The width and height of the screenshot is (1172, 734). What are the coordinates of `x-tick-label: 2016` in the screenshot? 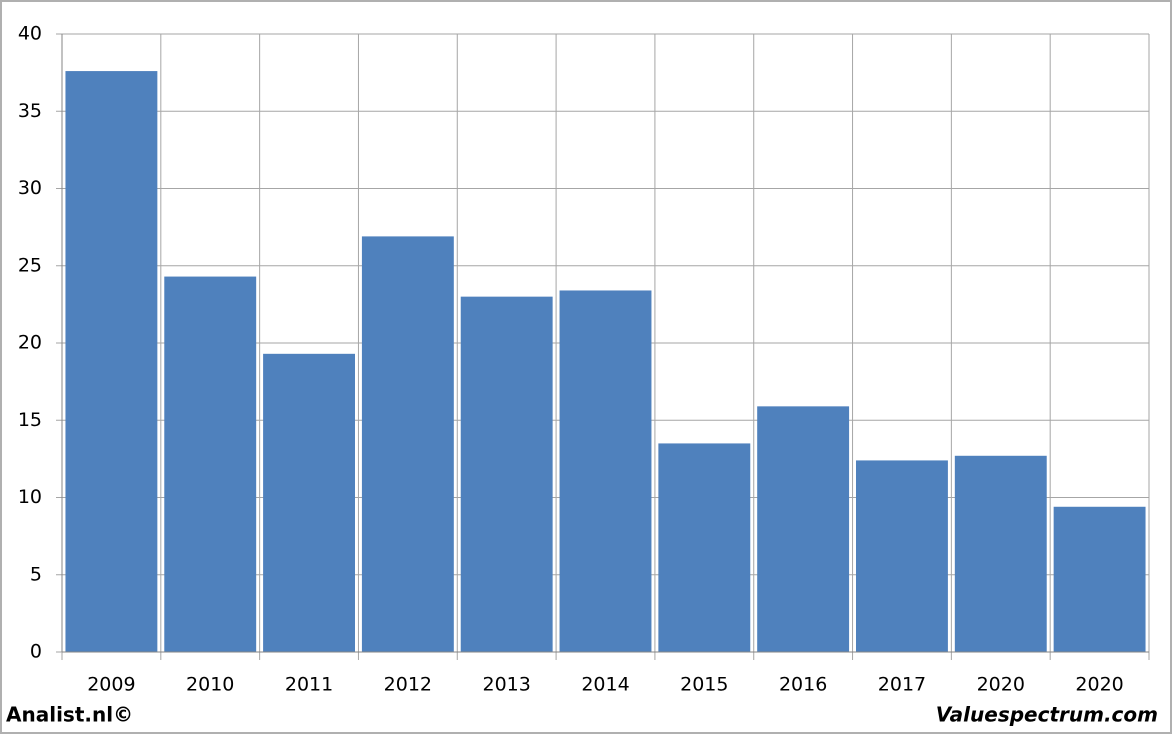 It's located at (803, 685).